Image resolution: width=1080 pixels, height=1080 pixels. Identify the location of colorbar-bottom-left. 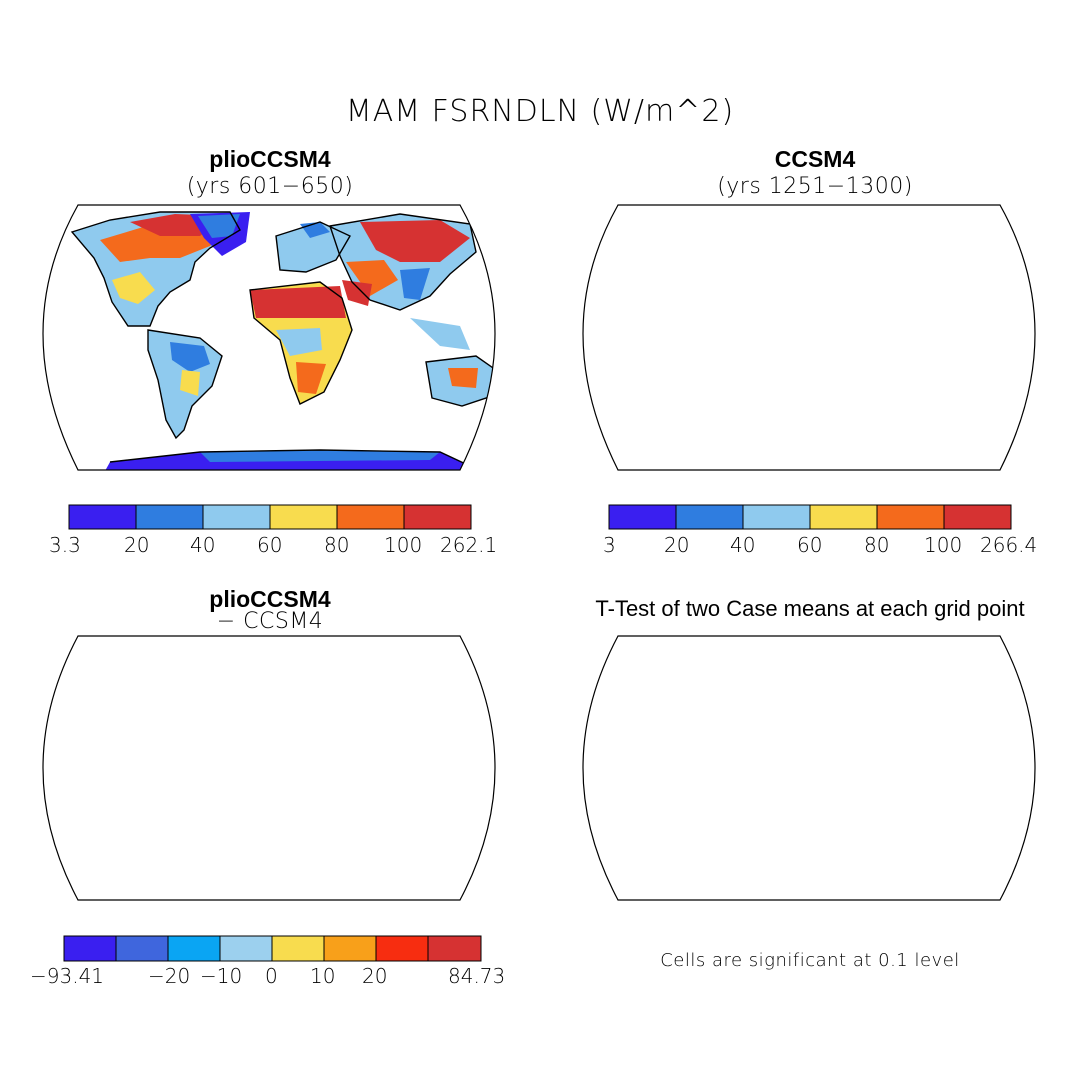
(272, 948).